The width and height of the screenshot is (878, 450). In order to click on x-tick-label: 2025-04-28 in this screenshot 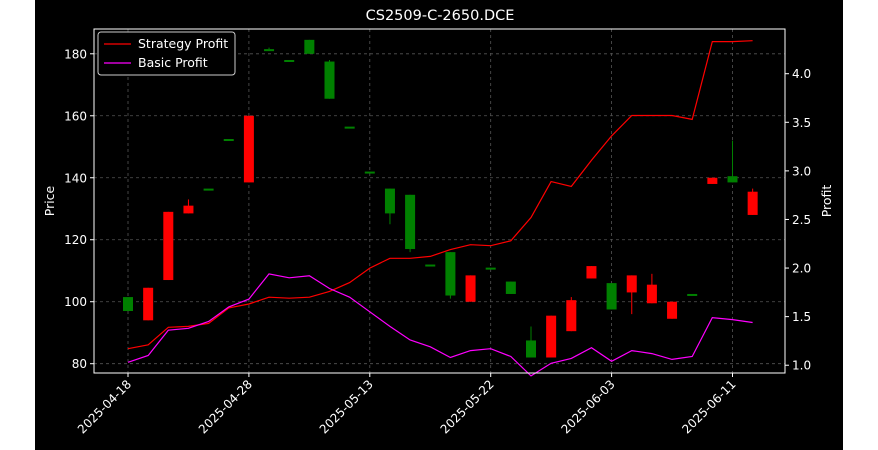, I will do `click(225, 406)`.